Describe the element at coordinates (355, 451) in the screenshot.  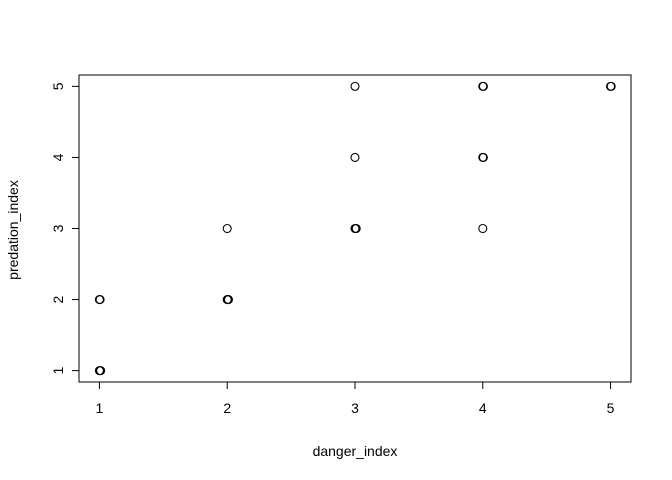
I see `x-axis-title: danger_index` at that location.